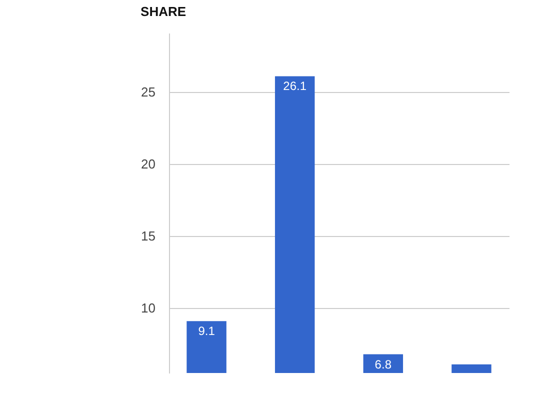  Describe the element at coordinates (383, 364) in the screenshot. I see `data-label: 6.8` at that location.